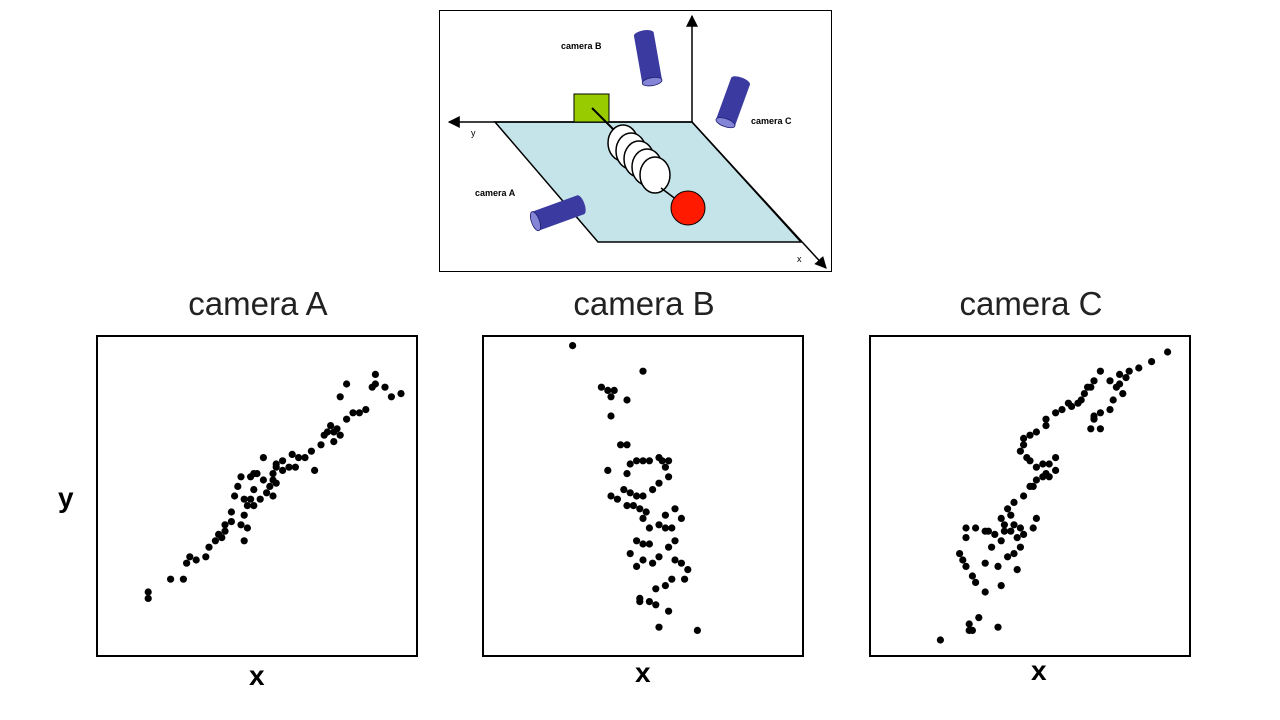 This screenshot has height=720, width=1280. What do you see at coordinates (635, 141) in the screenshot?
I see `camera-setup-diagram: y x camera B camera C camera A` at bounding box center [635, 141].